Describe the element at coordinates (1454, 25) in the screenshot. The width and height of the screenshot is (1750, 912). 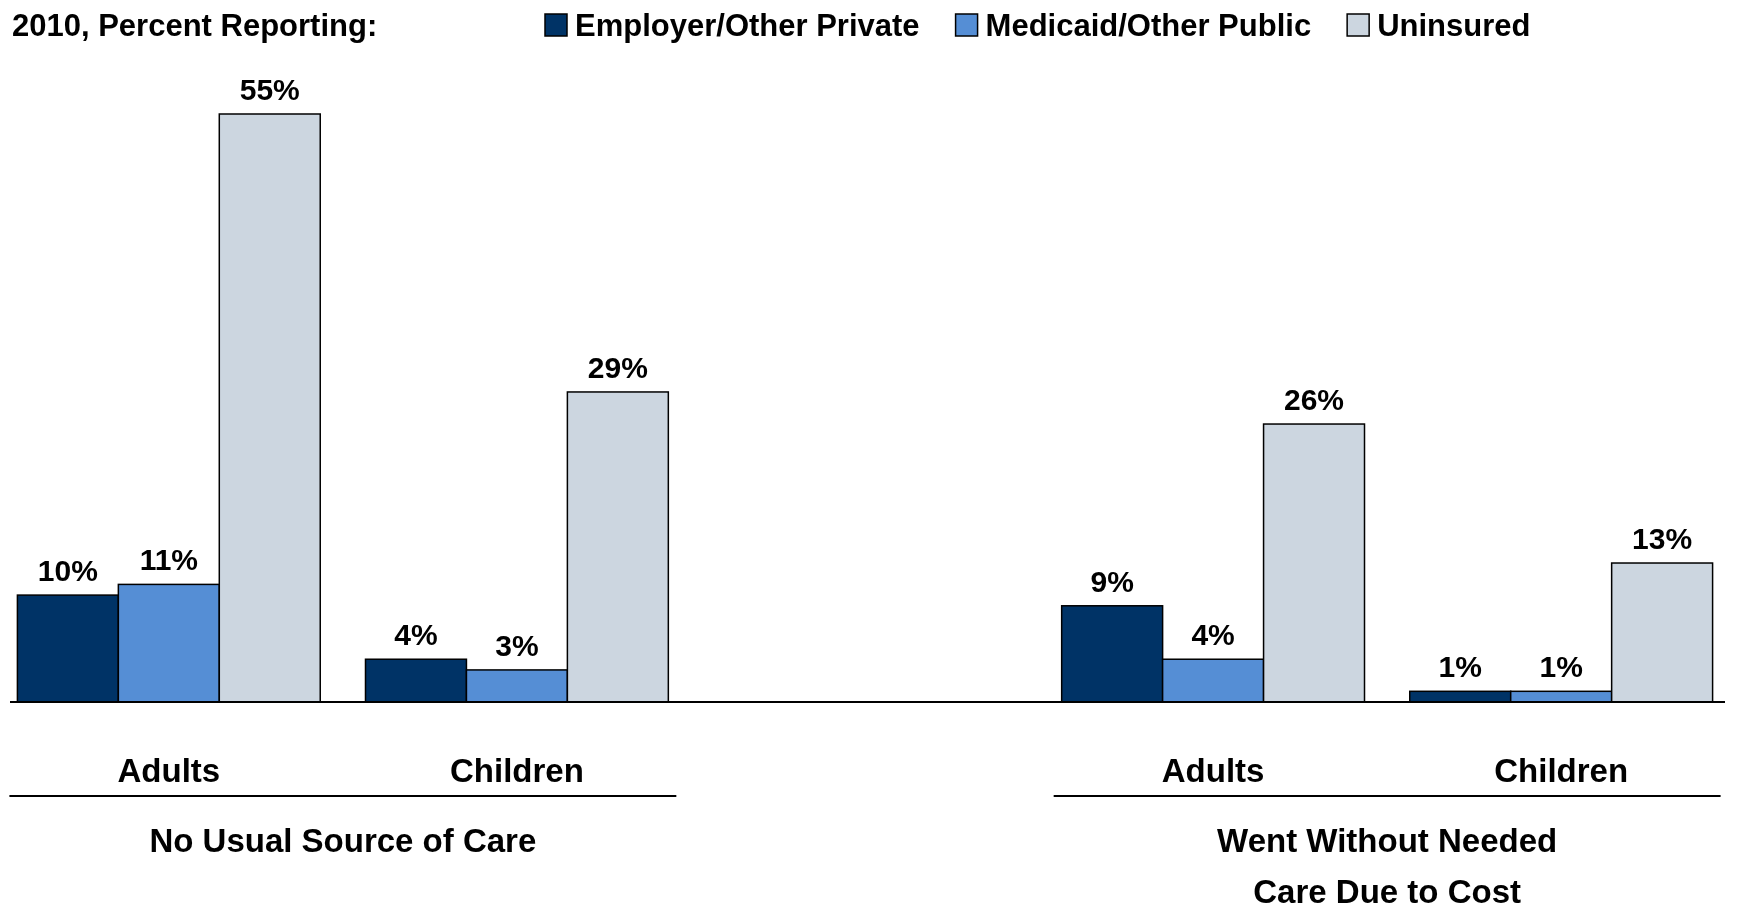
I see `legend-label: Uninsured` at that location.